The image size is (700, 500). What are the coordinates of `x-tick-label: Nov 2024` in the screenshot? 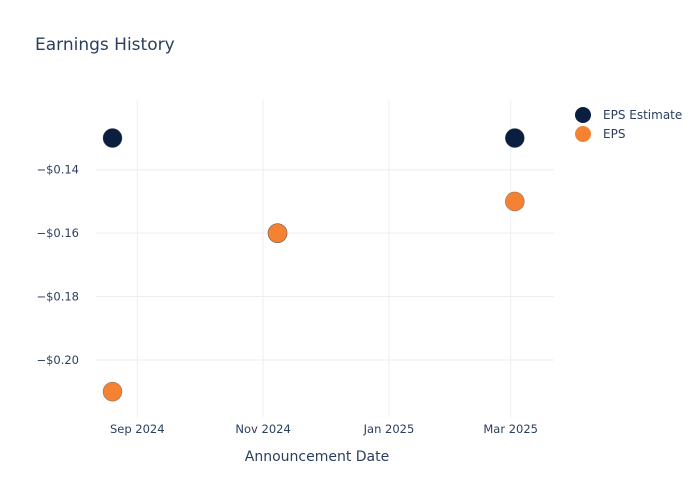 It's located at (262, 429).